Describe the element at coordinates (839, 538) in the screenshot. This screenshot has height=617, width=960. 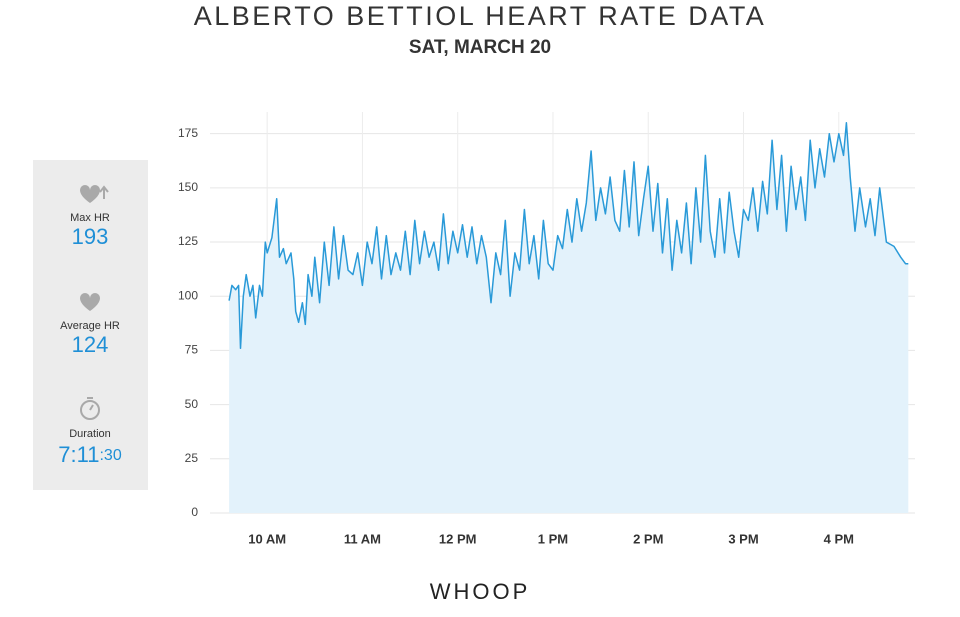
I see `x-tick-label: 4 PM` at that location.